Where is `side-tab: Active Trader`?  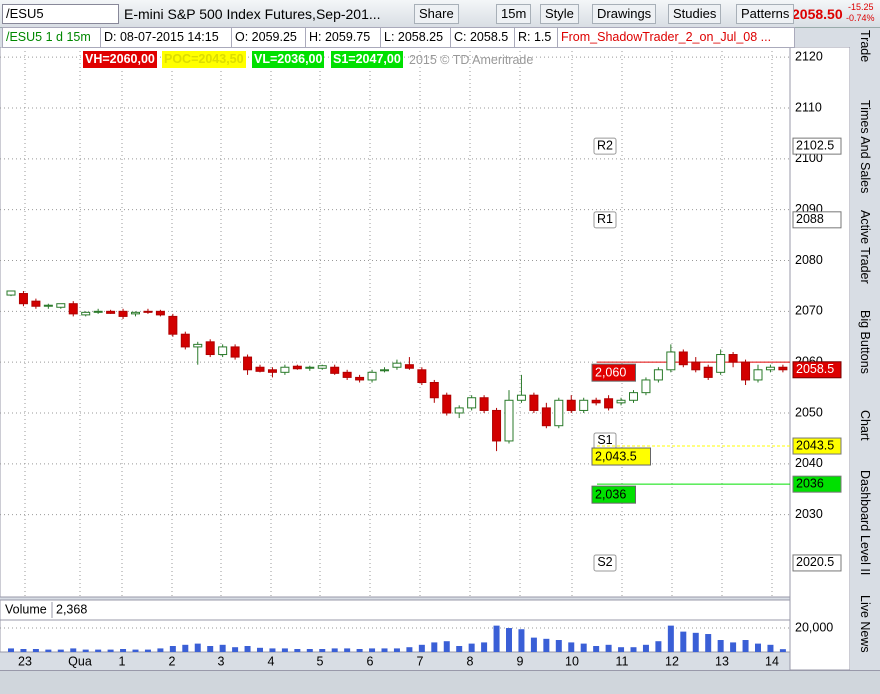 side-tab: Active Trader is located at coordinates (865, 247).